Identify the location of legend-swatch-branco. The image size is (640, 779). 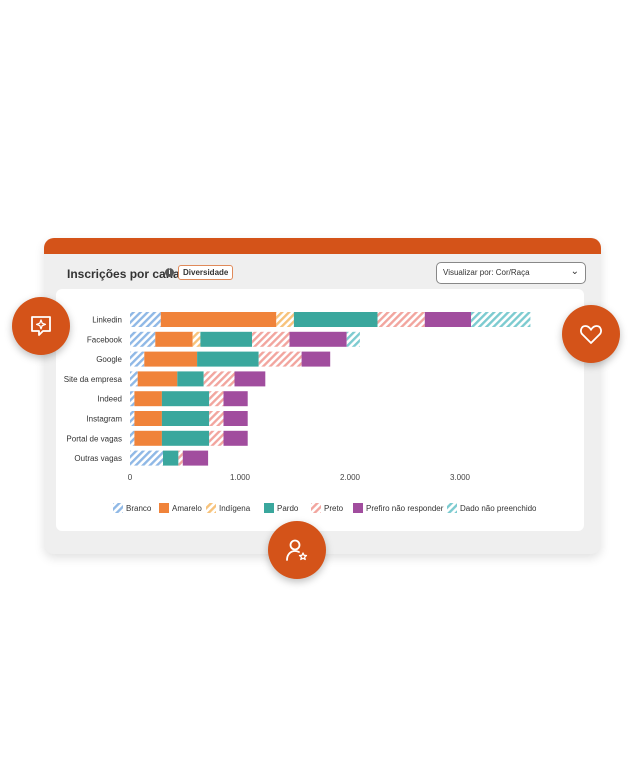
(118, 508).